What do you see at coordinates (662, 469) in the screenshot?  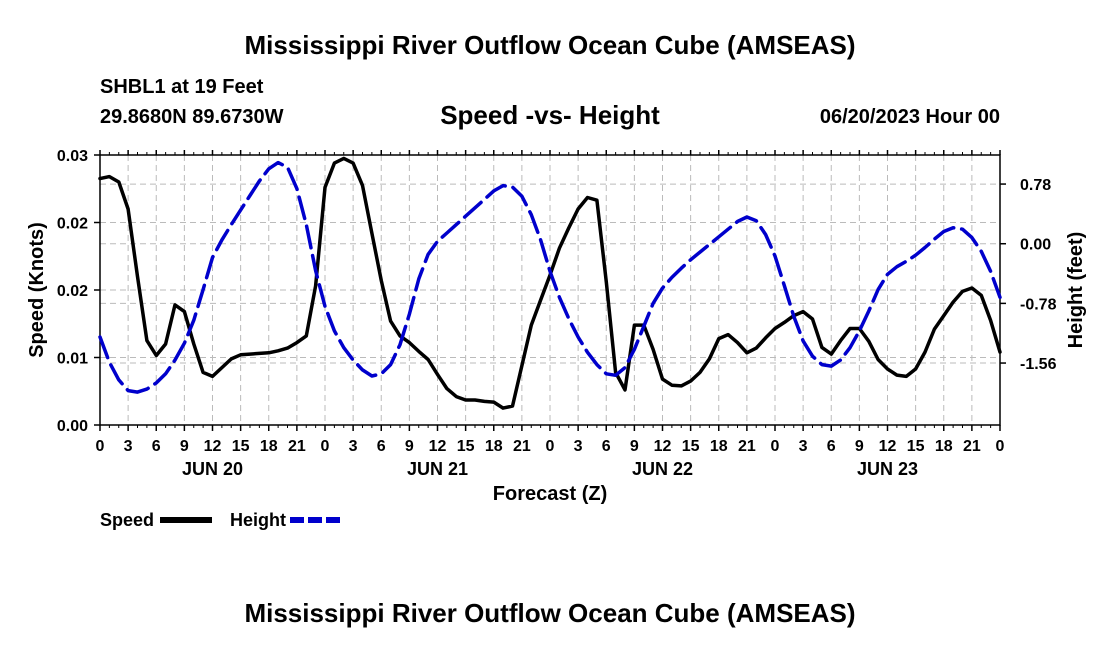 I see `day-label: JUN 22` at bounding box center [662, 469].